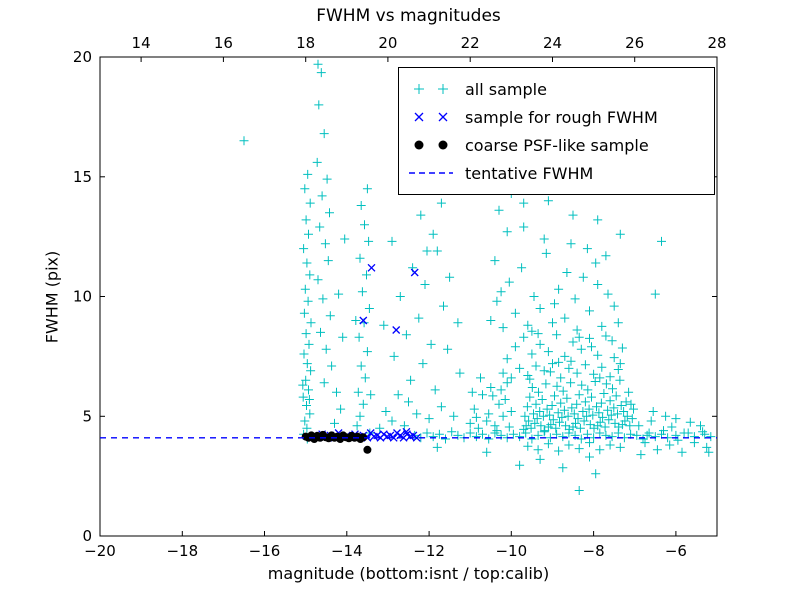 The height and width of the screenshot is (600, 800). What do you see at coordinates (556, 89) in the screenshot?
I see `legend-item-all-sample: all sample` at bounding box center [556, 89].